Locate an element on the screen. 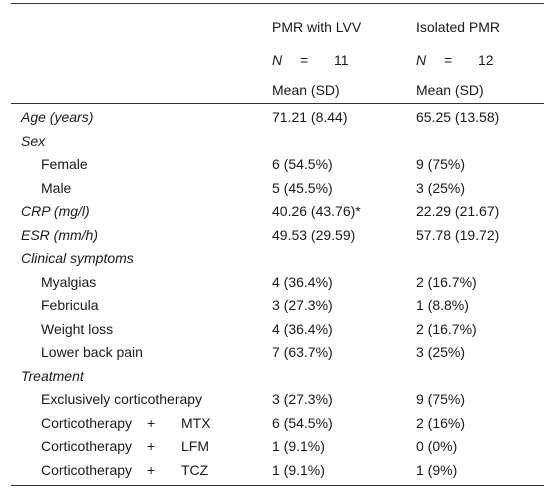 The width and height of the screenshot is (555, 500). table-row-esr: ESR (mm/h) 49.53 (29.59) 57.78 (19.72) is located at coordinates (277, 236).